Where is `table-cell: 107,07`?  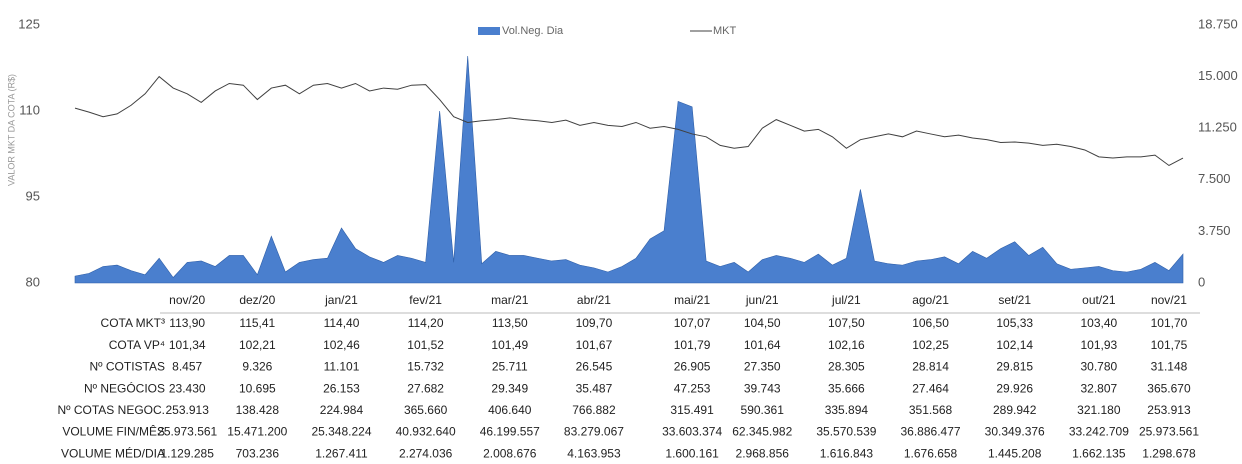 table-cell: 107,07 is located at coordinates (692, 323).